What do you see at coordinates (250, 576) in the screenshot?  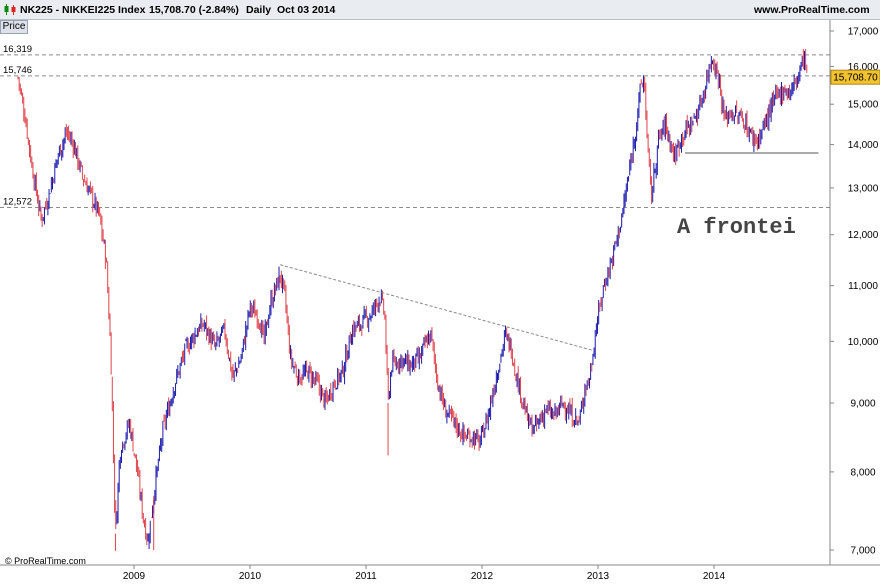 I see `x-tick-label: 2010` at bounding box center [250, 576].